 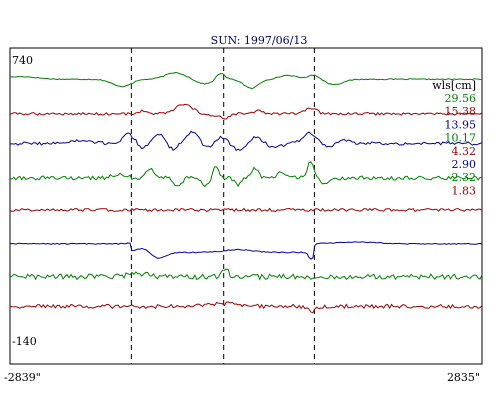 What do you see at coordinates (461, 124) in the screenshot?
I see `legend-entry-3: 13.95` at bounding box center [461, 124].